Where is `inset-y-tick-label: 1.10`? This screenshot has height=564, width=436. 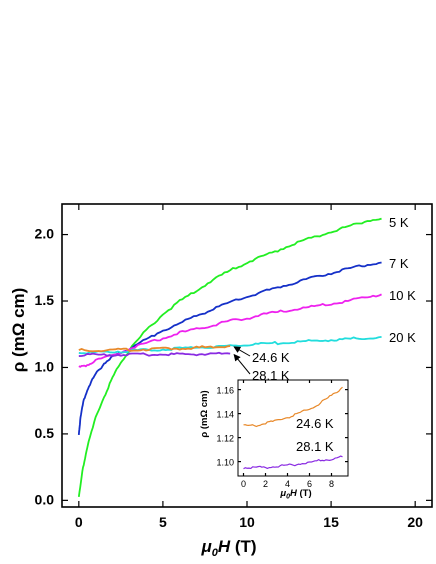 inset-y-tick-label: 1.10 is located at coordinates (225, 463).